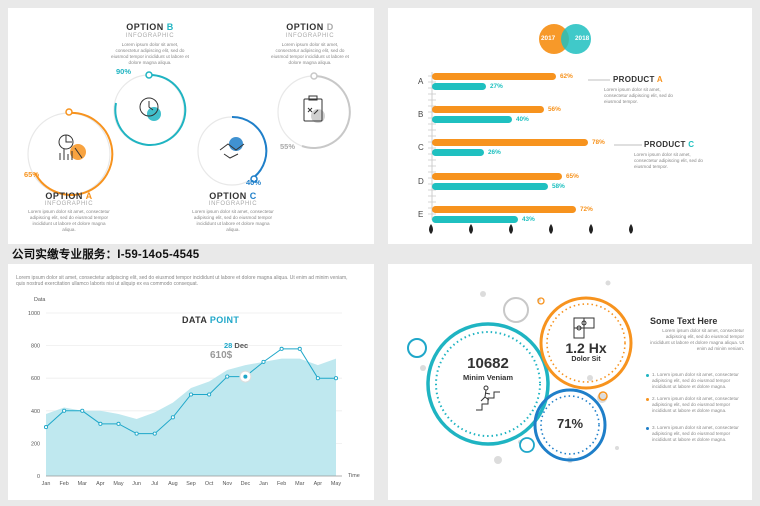  I want to click on handshake-icon, so click(232, 151).